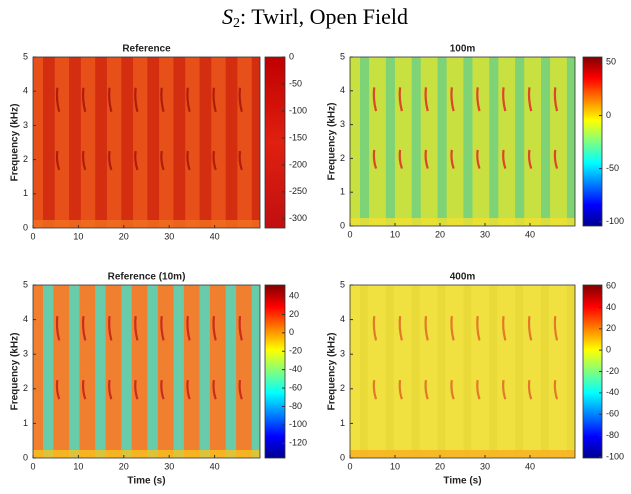  Describe the element at coordinates (342, 354) in the screenshot. I see `y-tick-label: 3` at that location.